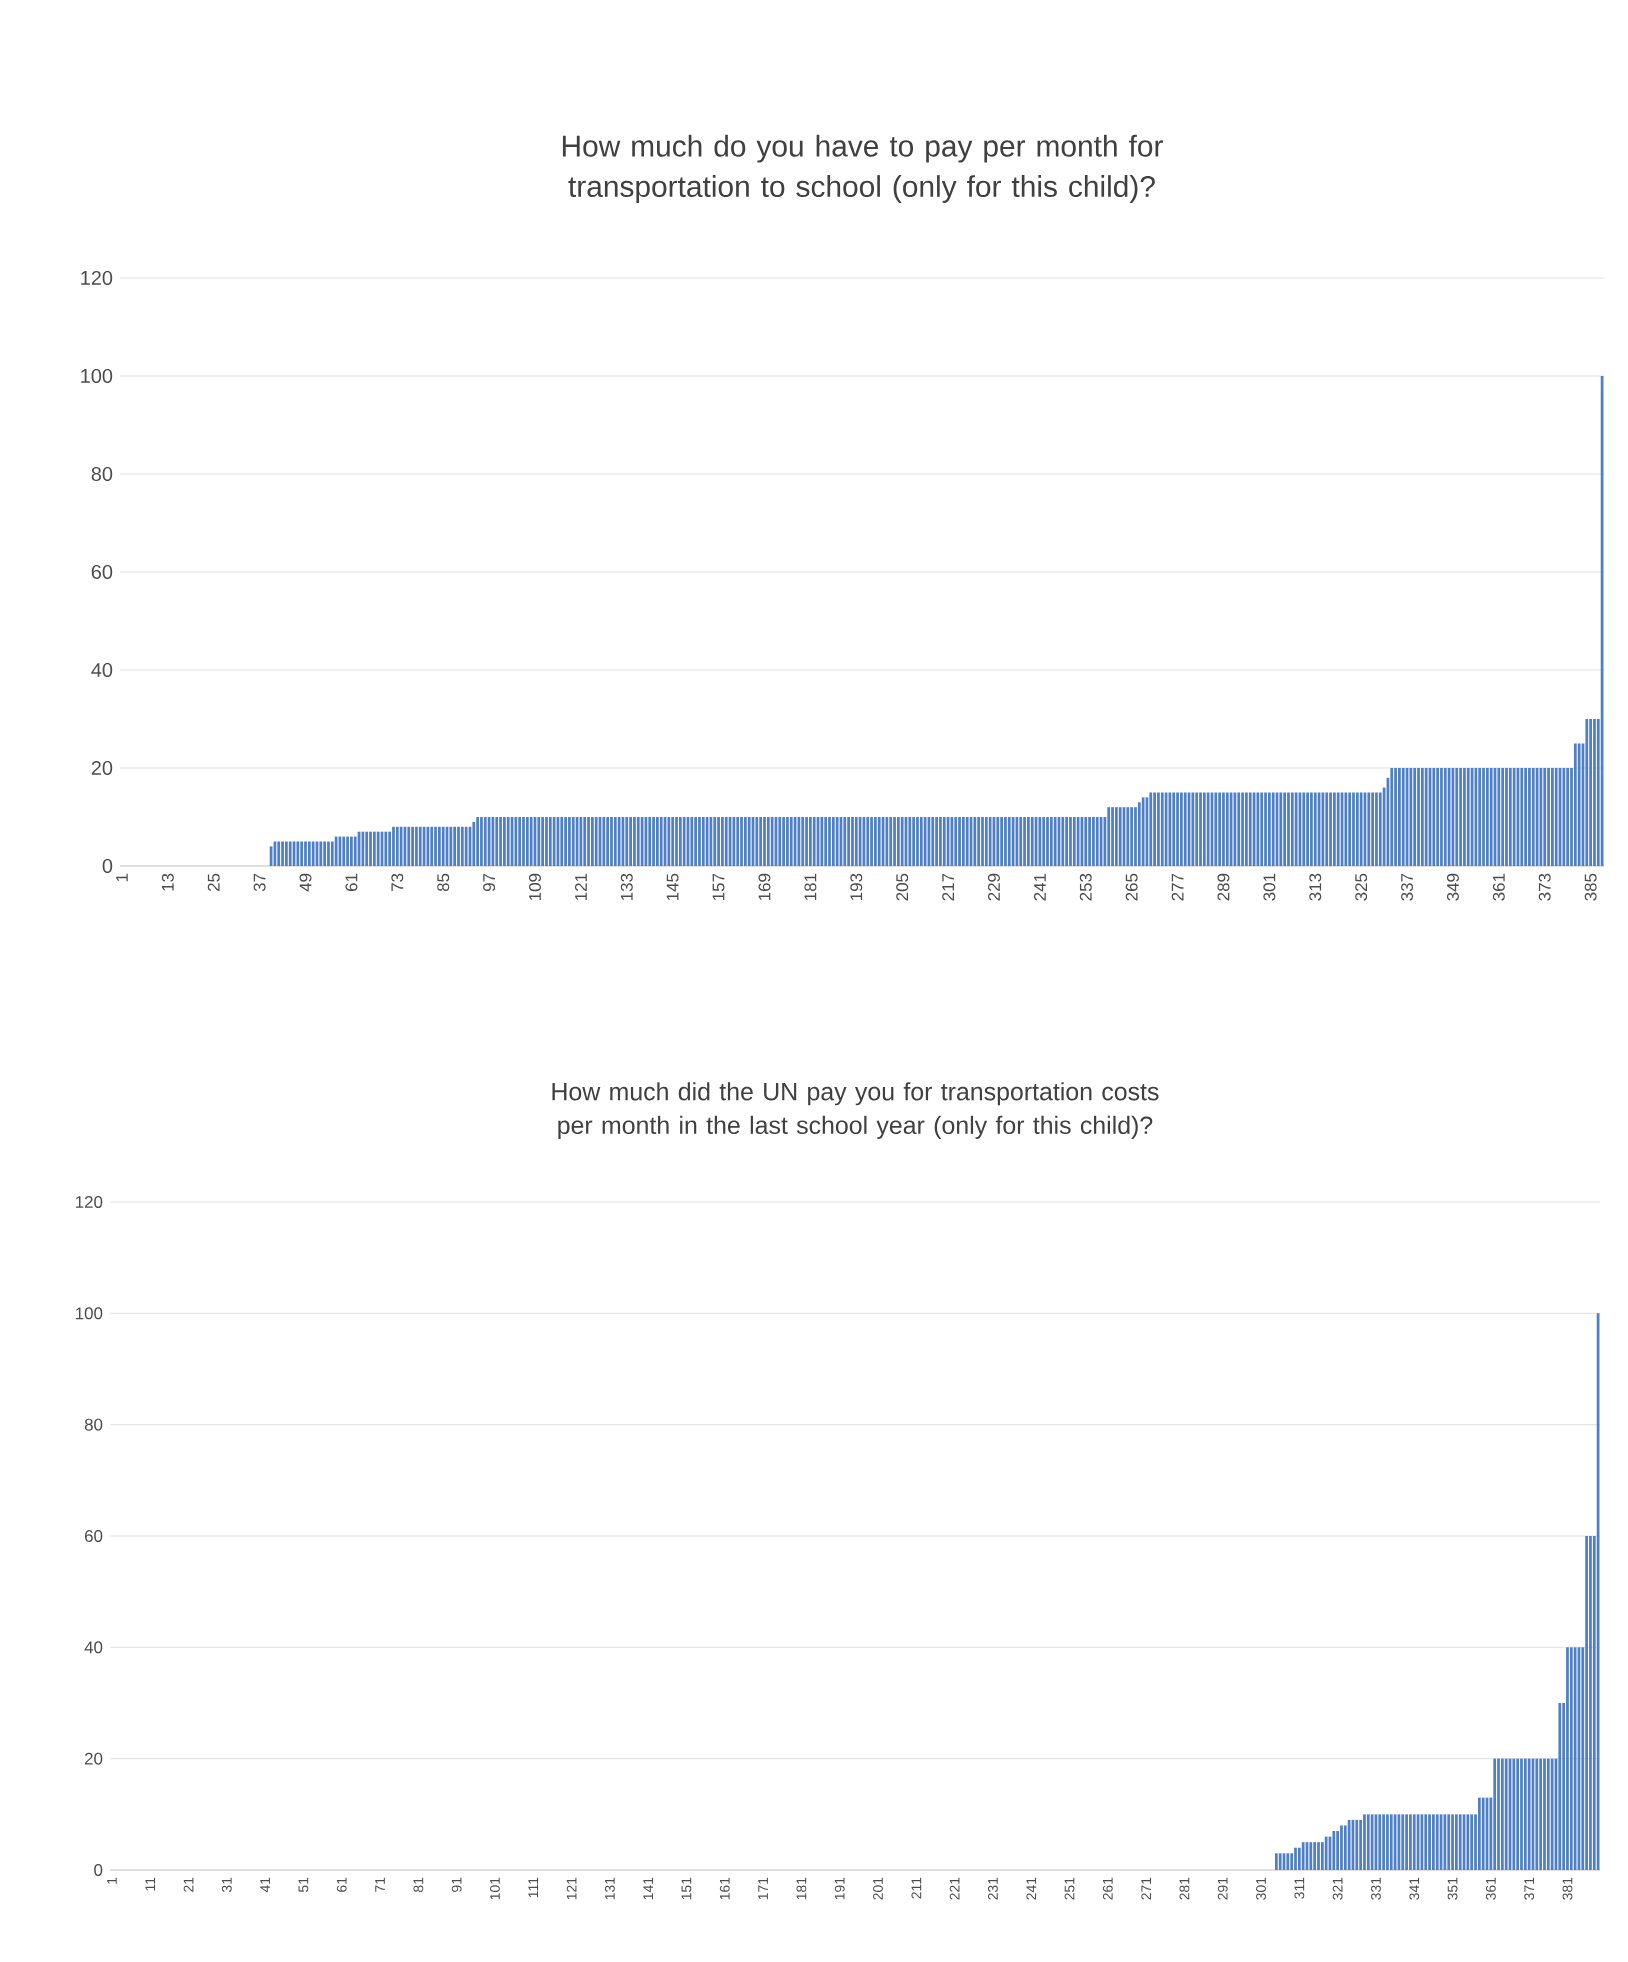  I want to click on chart-title: How much do you have to pay per month for transportation to school (only for this child)?, so click(862, 168).